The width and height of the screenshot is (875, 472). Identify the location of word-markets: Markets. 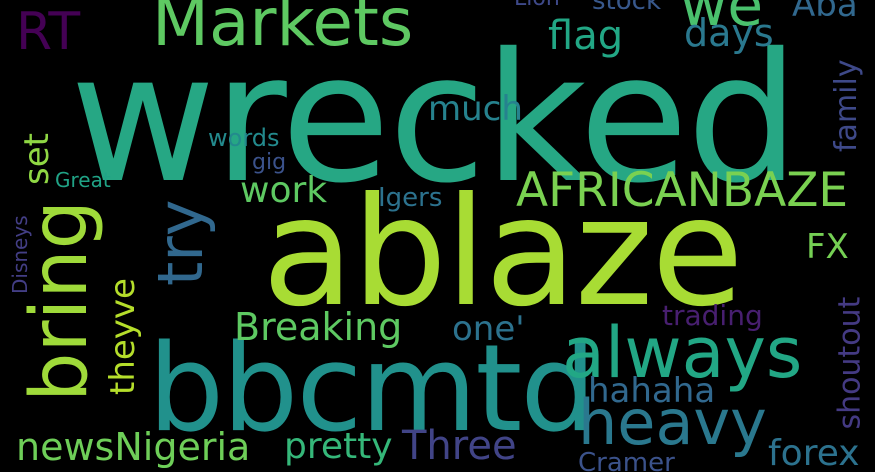
(283, 30).